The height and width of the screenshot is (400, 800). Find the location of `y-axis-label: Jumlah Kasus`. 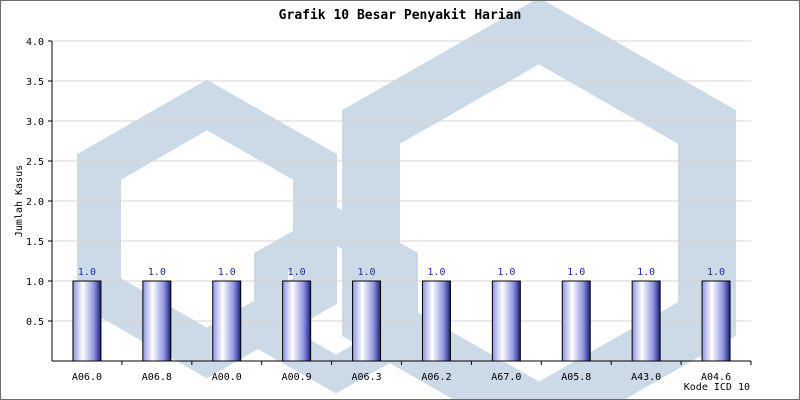

y-axis-label: Jumlah Kasus is located at coordinates (19, 201).